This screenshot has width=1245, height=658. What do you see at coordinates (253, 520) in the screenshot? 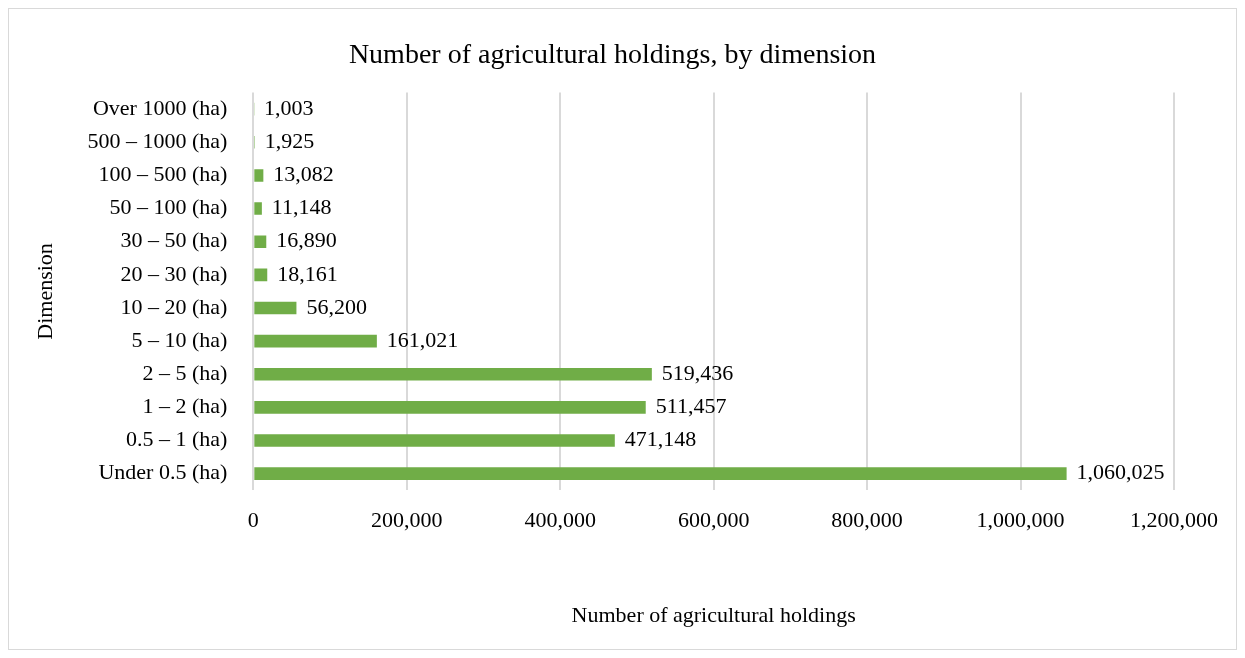
I see `x-tick-label: 0` at bounding box center [253, 520].